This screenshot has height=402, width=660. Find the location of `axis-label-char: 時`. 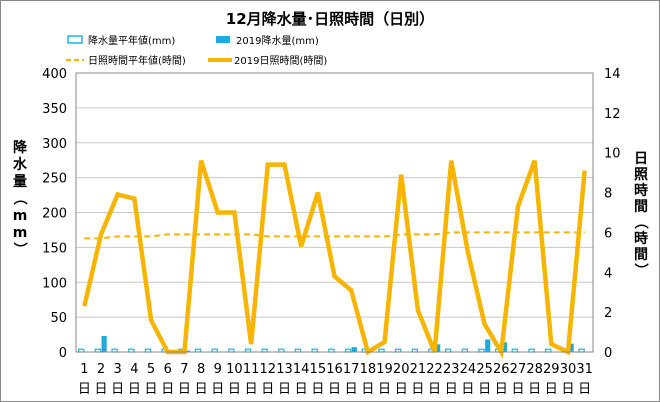

axis-label-char: 時 is located at coordinates (641, 238).